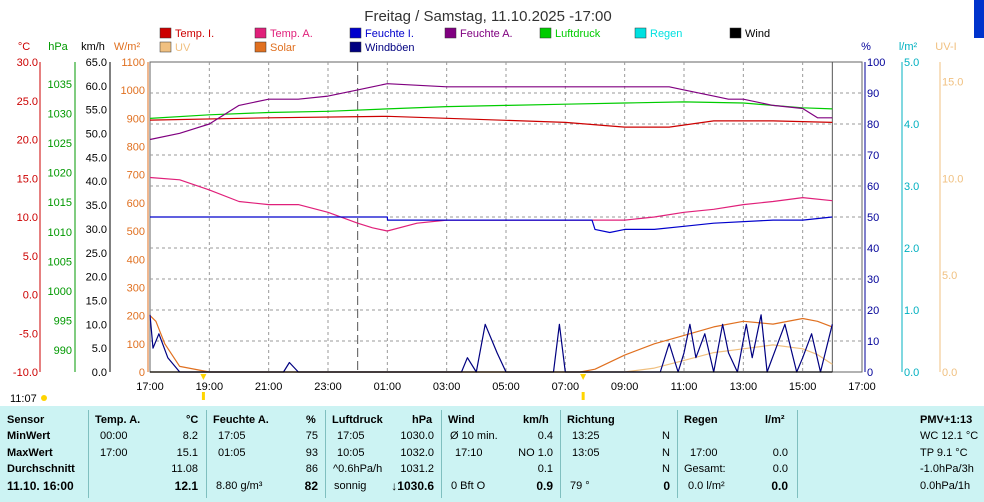 The height and width of the screenshot is (502, 984). Describe the element at coordinates (544, 486) in the screenshot. I see `wind-current-value: 0.9` at that location.